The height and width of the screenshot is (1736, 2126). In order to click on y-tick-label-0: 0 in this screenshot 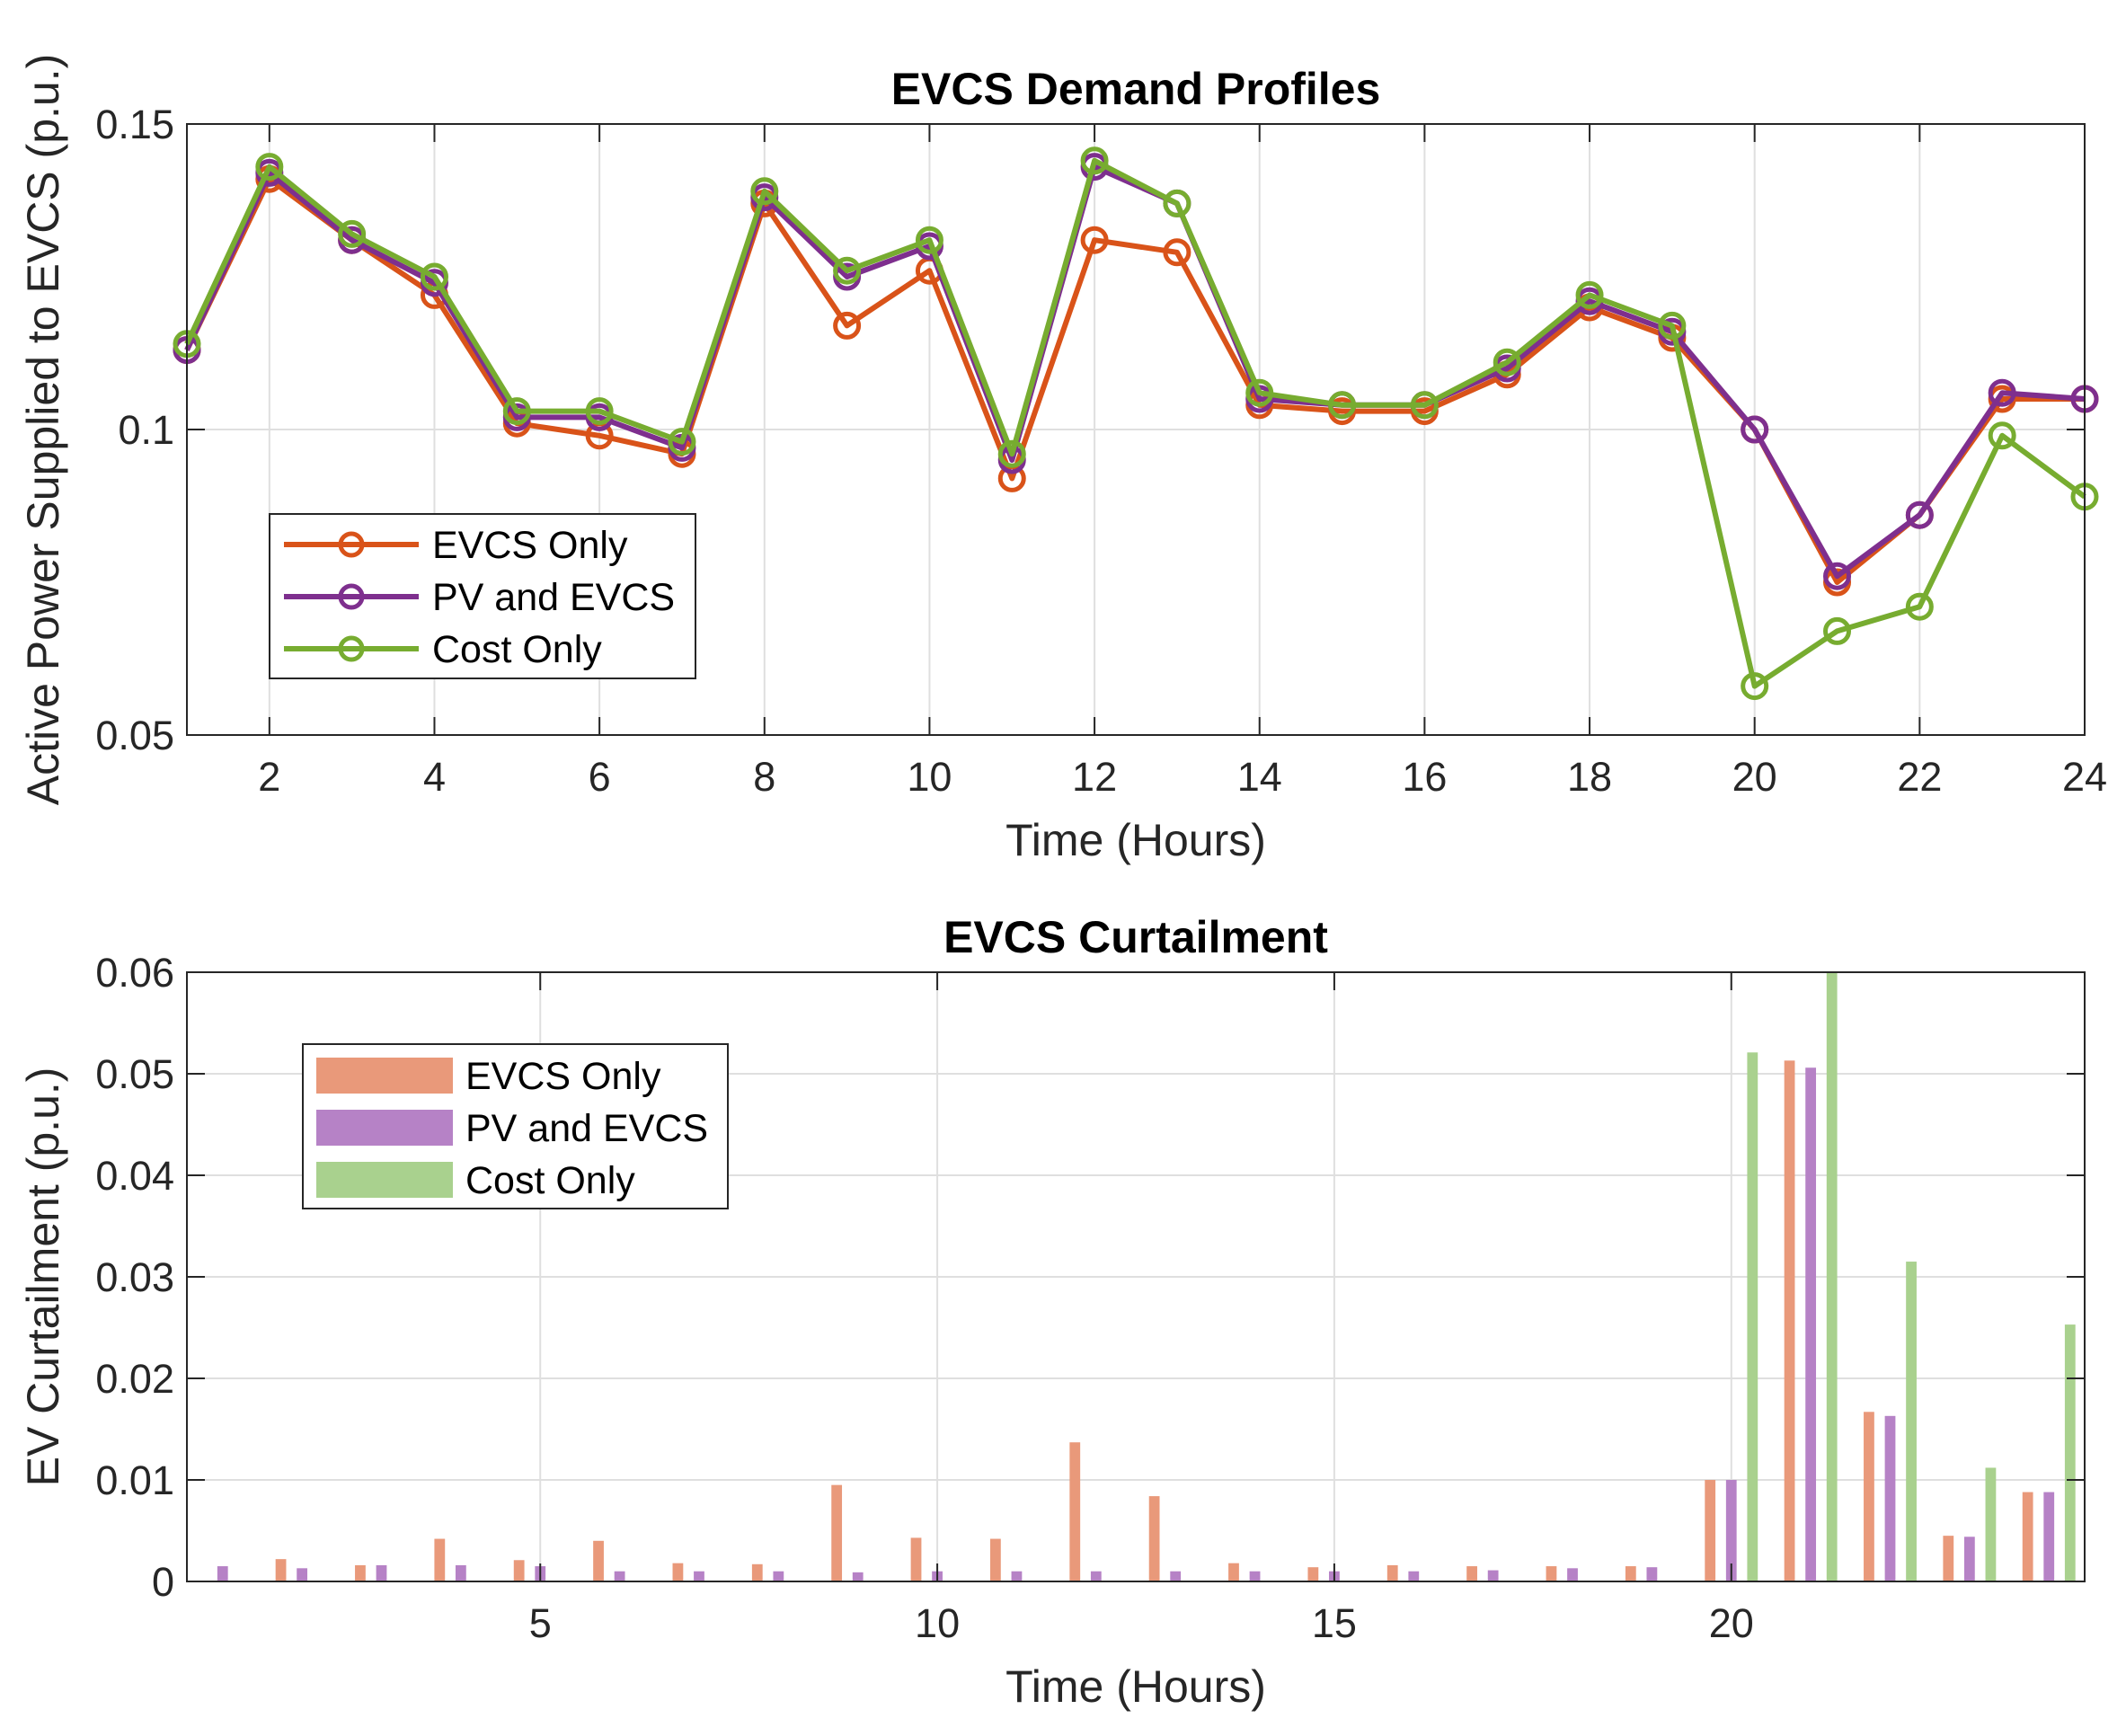, I will do `click(163, 1582)`.